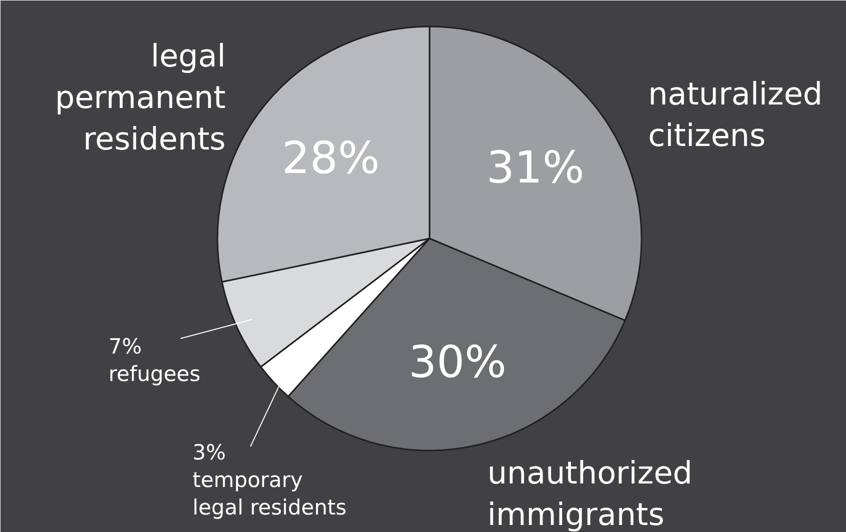 The image size is (846, 532). Describe the element at coordinates (140, 98) in the screenshot. I see `slice-label: legal permanent residents` at that location.